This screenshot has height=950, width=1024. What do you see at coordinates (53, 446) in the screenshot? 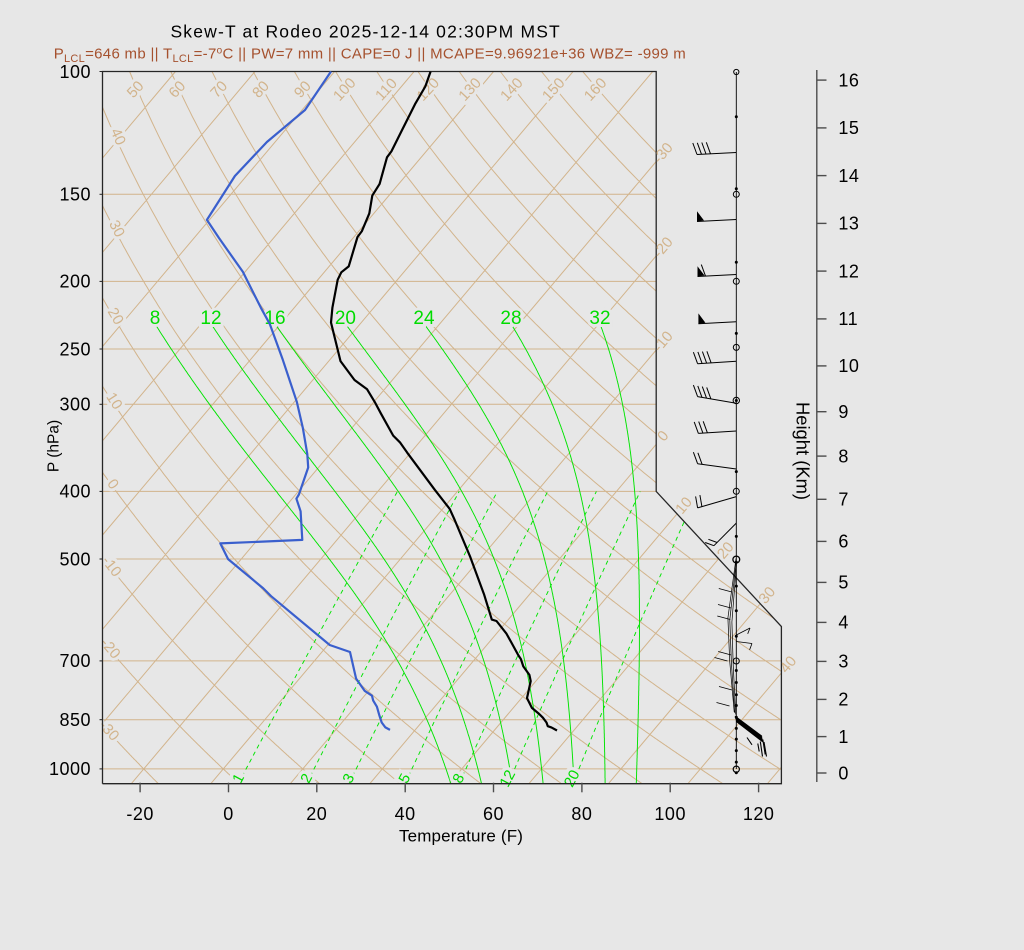
I see `svg-text: P (hPa)` at bounding box center [53, 446].